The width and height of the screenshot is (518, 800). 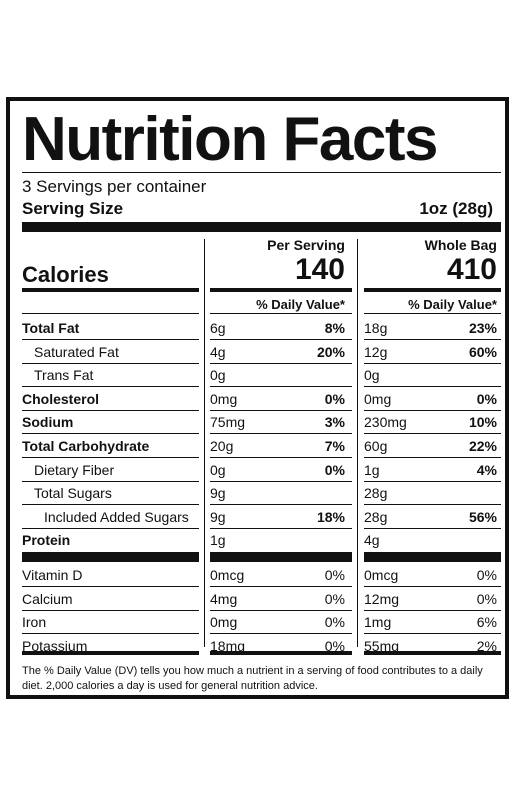 I want to click on calories-thick-rule-serving, so click(x=281, y=290).